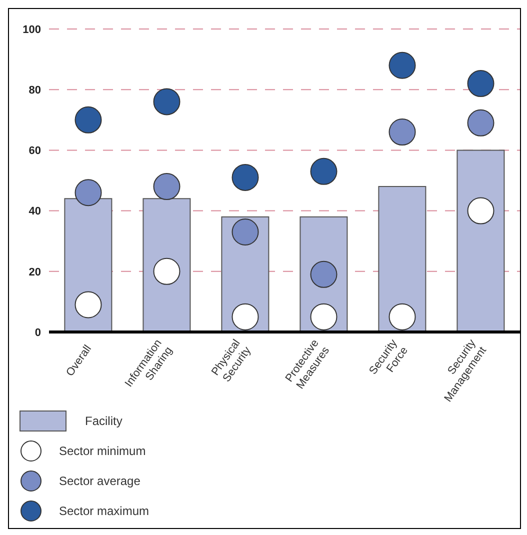 Image resolution: width=527 pixels, height=535 pixels. What do you see at coordinates (34, 151) in the screenshot?
I see `y-tick-label: 60` at bounding box center [34, 151].